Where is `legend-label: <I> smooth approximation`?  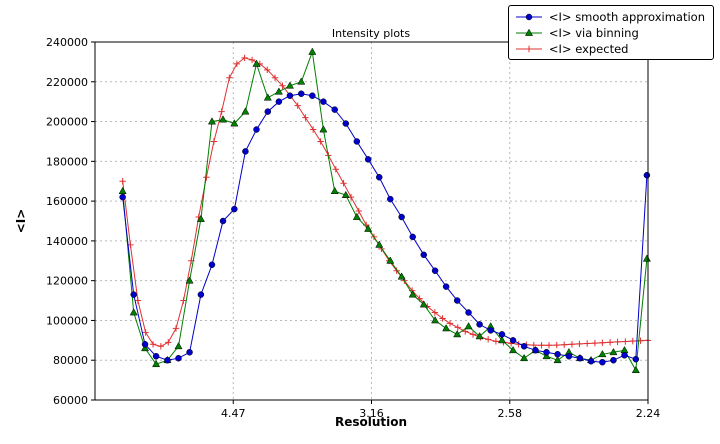
legend-label: <I> smooth approximation is located at coordinates (626, 16).